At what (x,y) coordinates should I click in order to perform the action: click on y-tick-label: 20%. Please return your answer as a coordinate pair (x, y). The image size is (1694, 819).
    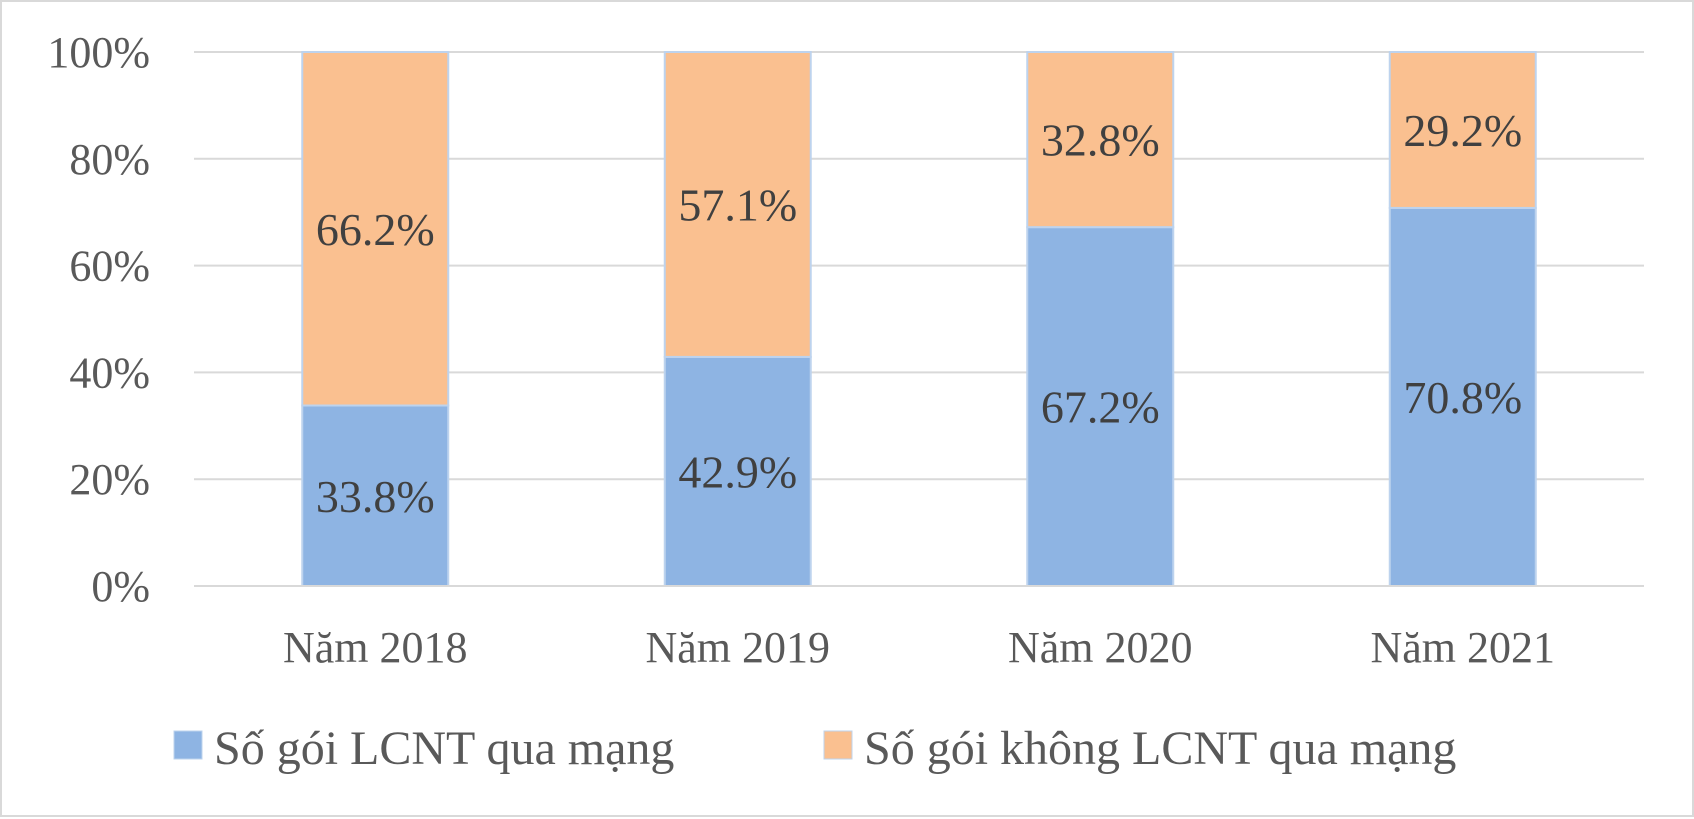
    Looking at the image, I should click on (109, 479).